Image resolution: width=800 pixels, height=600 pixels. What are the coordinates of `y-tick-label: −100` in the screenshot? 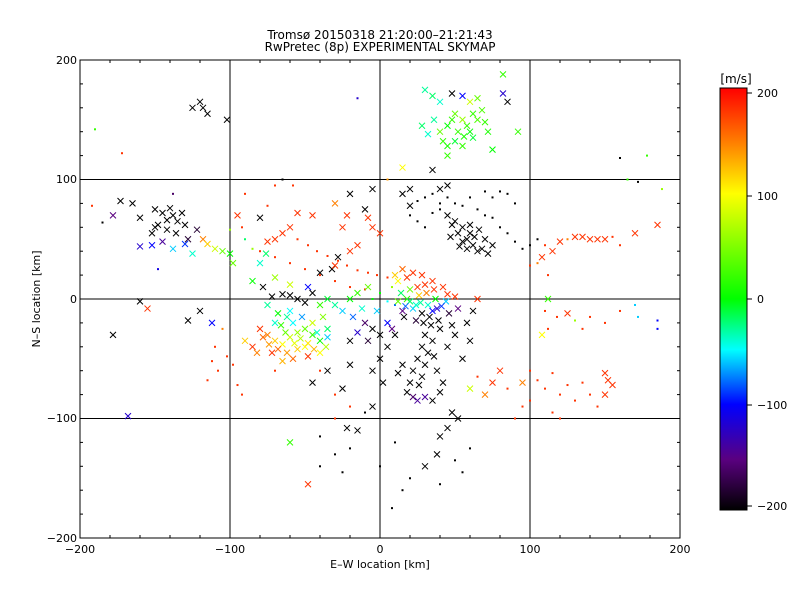 It's located at (62, 418).